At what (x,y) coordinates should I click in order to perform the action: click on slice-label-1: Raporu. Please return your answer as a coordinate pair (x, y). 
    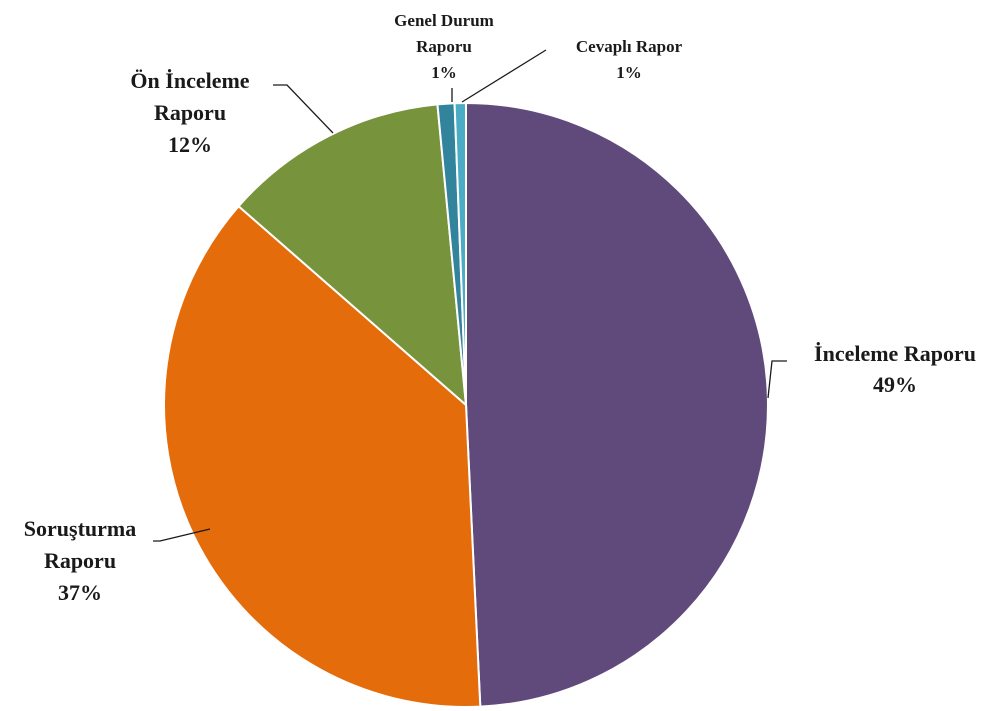
    Looking at the image, I should click on (80, 560).